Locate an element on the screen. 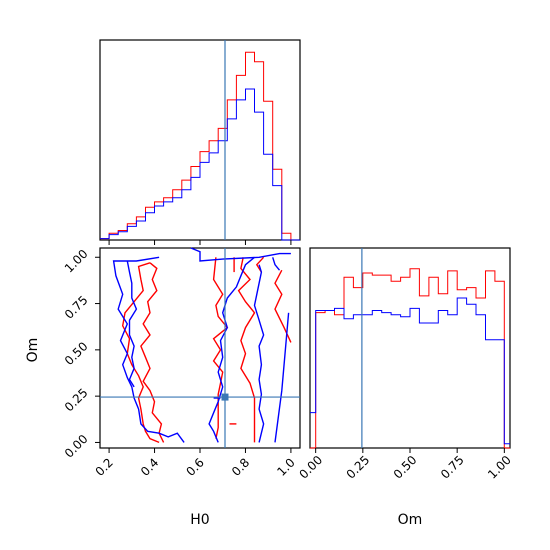 The height and width of the screenshot is (550, 550). joint-ytick-label-1: 0.25 is located at coordinates (76, 400).